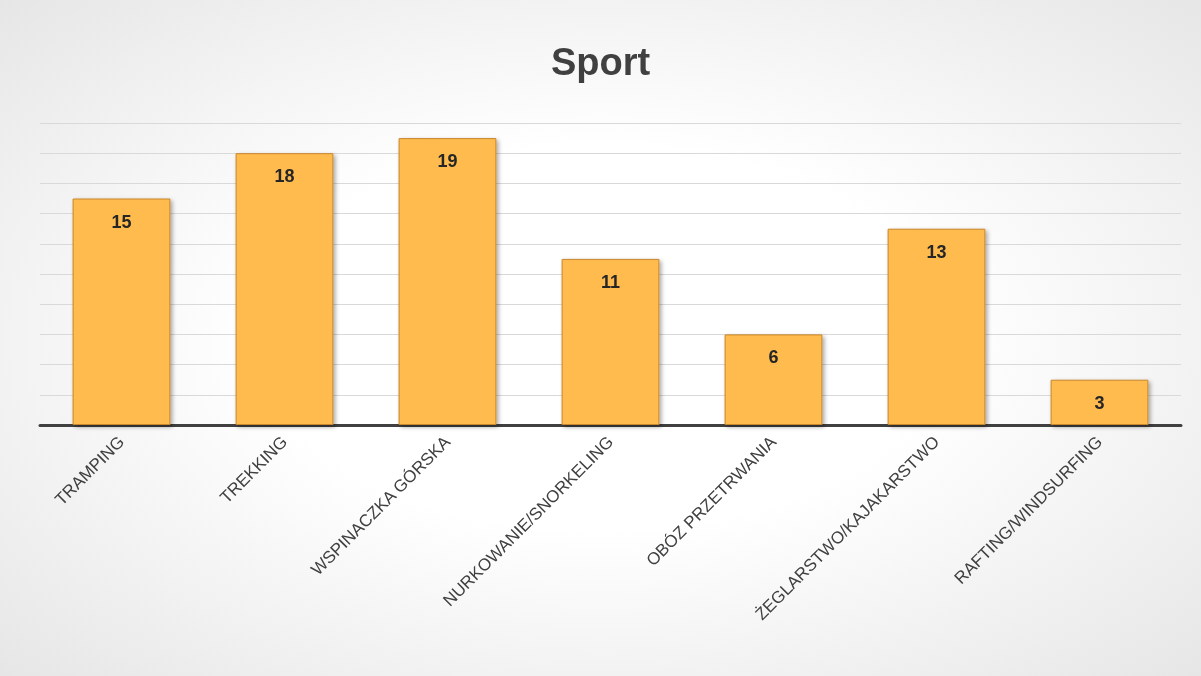 The width and height of the screenshot is (1201, 676). I want to click on data-label: 19, so click(447, 161).